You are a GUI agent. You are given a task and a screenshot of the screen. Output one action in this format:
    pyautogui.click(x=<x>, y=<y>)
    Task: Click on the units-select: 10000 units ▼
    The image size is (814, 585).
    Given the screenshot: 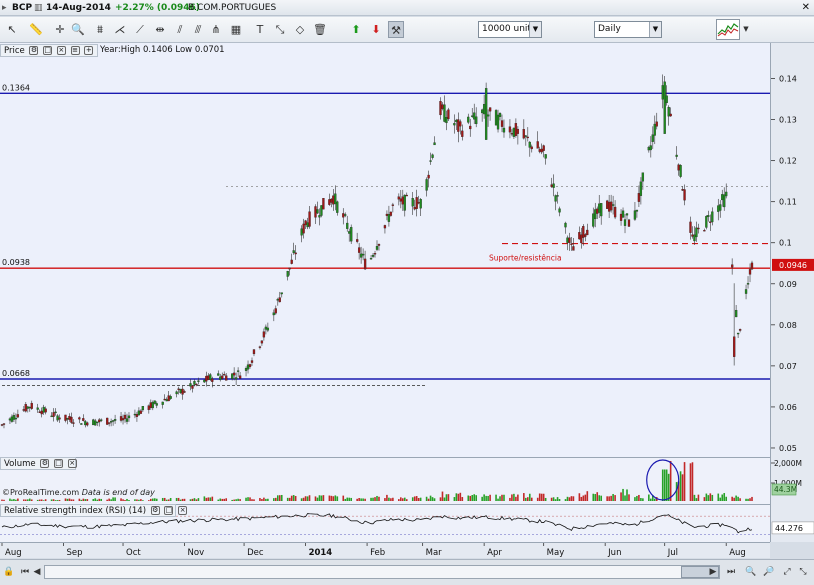 What is the action you would take?
    pyautogui.click(x=510, y=29)
    